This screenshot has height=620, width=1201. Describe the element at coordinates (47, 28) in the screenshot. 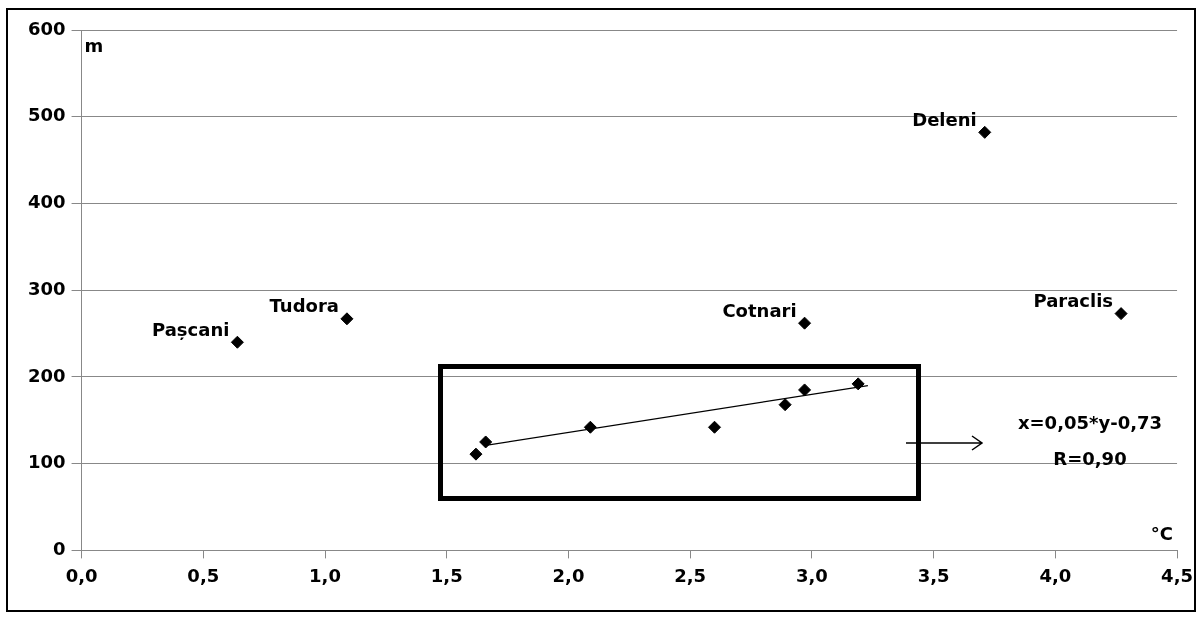

I see `y-tick-label: 600` at that location.